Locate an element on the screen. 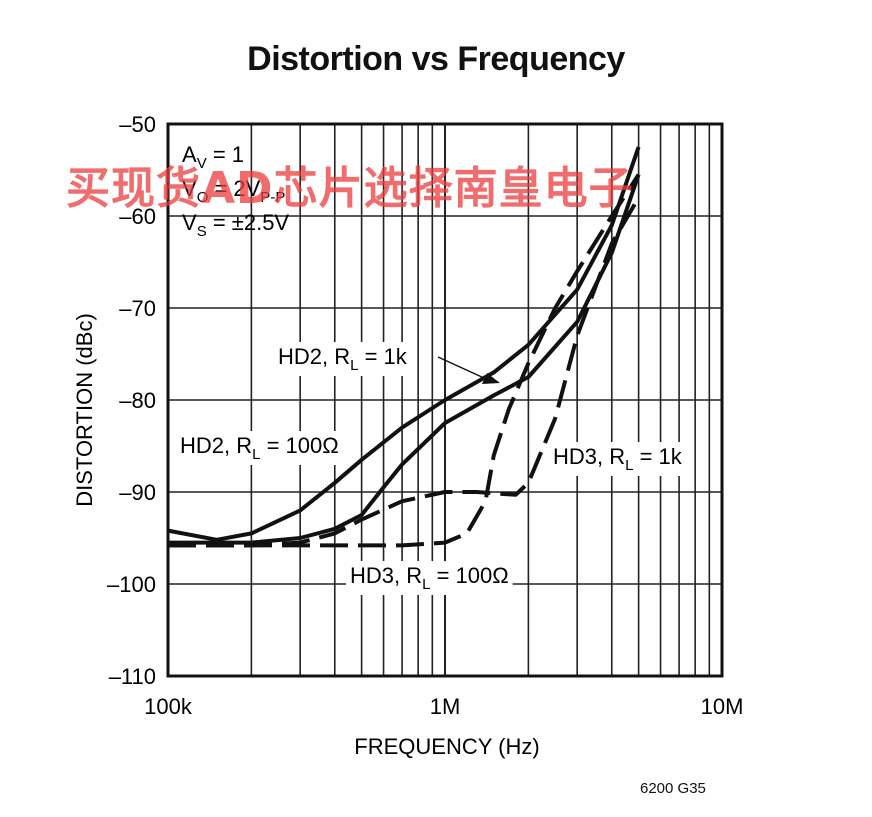 This screenshot has width=872, height=817. y-tick-label: –70 is located at coordinates (137, 308).